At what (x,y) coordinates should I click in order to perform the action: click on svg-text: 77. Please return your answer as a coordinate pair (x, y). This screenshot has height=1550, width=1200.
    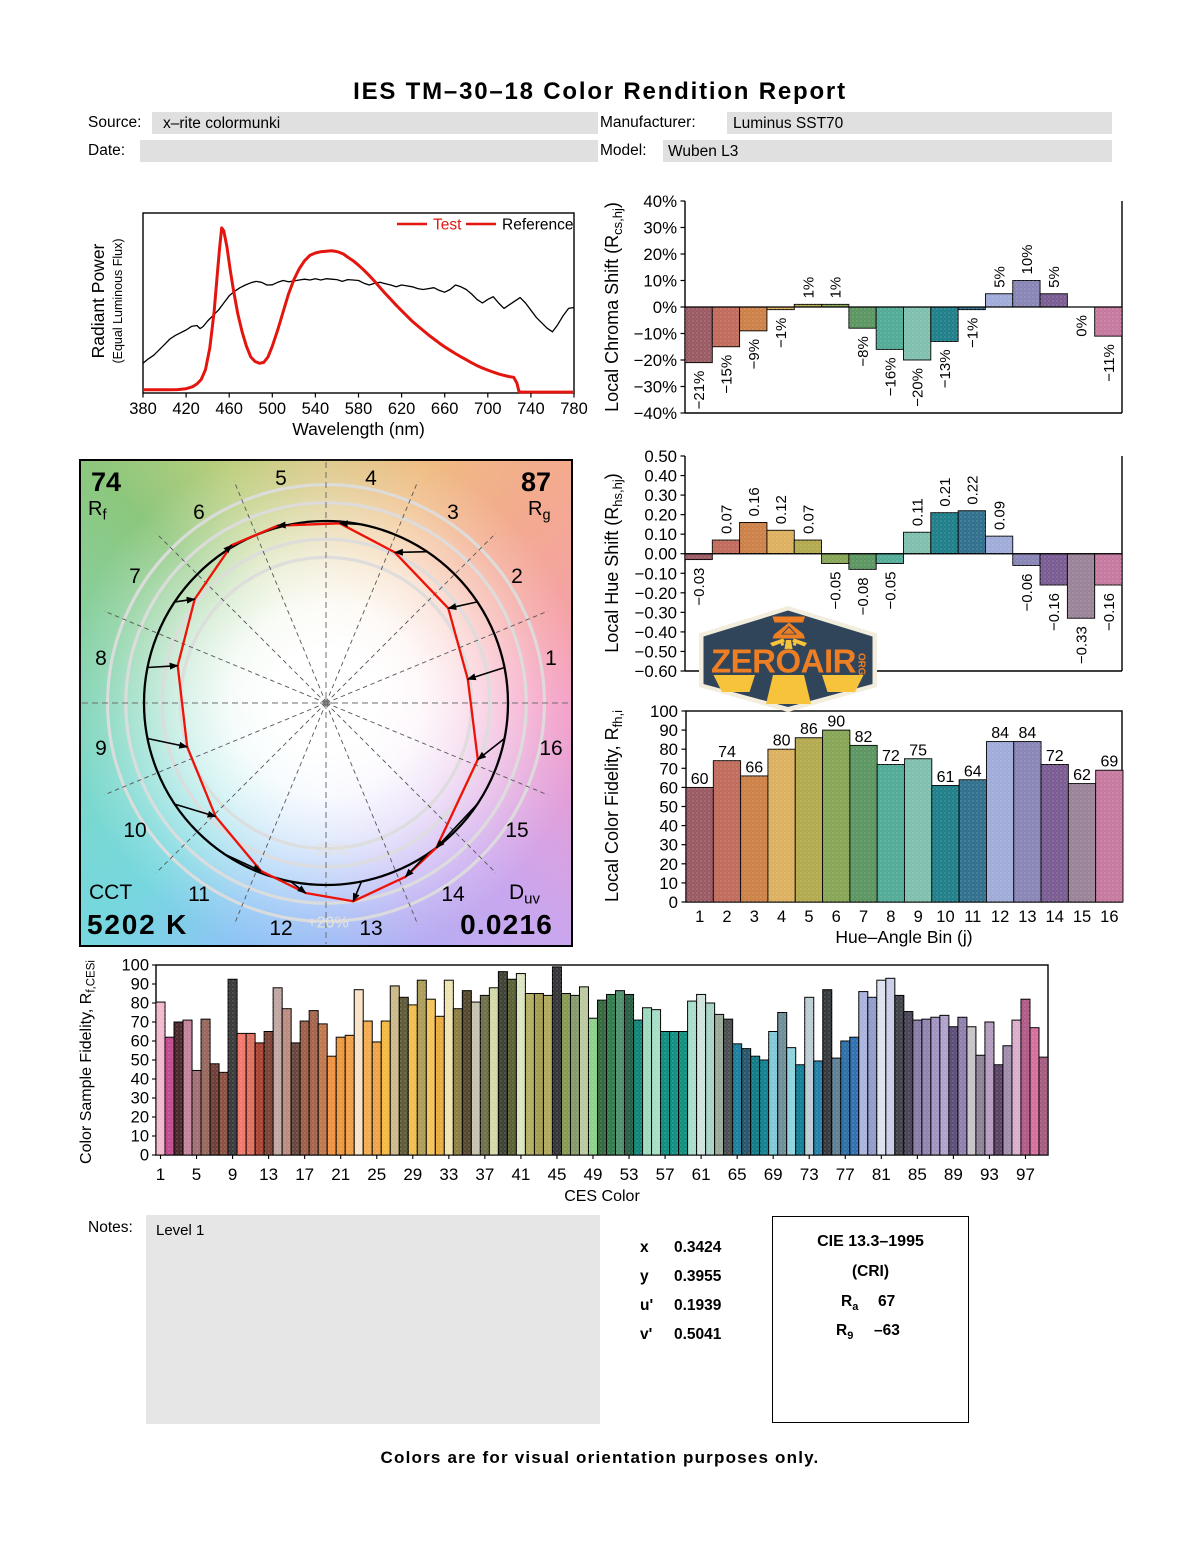
    Looking at the image, I should click on (845, 1174).